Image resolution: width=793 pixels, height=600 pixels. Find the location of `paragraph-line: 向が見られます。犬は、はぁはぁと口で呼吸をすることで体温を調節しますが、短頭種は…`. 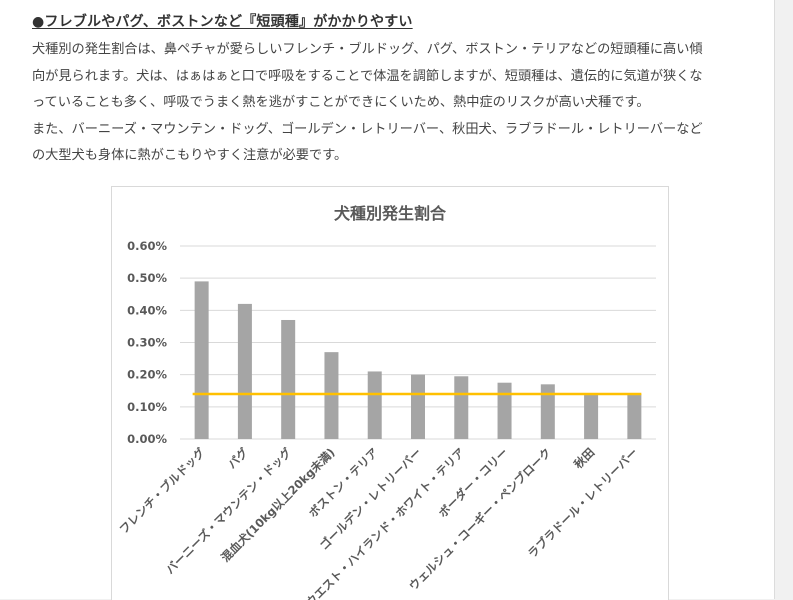

paragraph-line: 向が見られます。犬は、はぁはぁと口で呼吸をすることで体温を調節しますが、短頭種は… is located at coordinates (367, 76).